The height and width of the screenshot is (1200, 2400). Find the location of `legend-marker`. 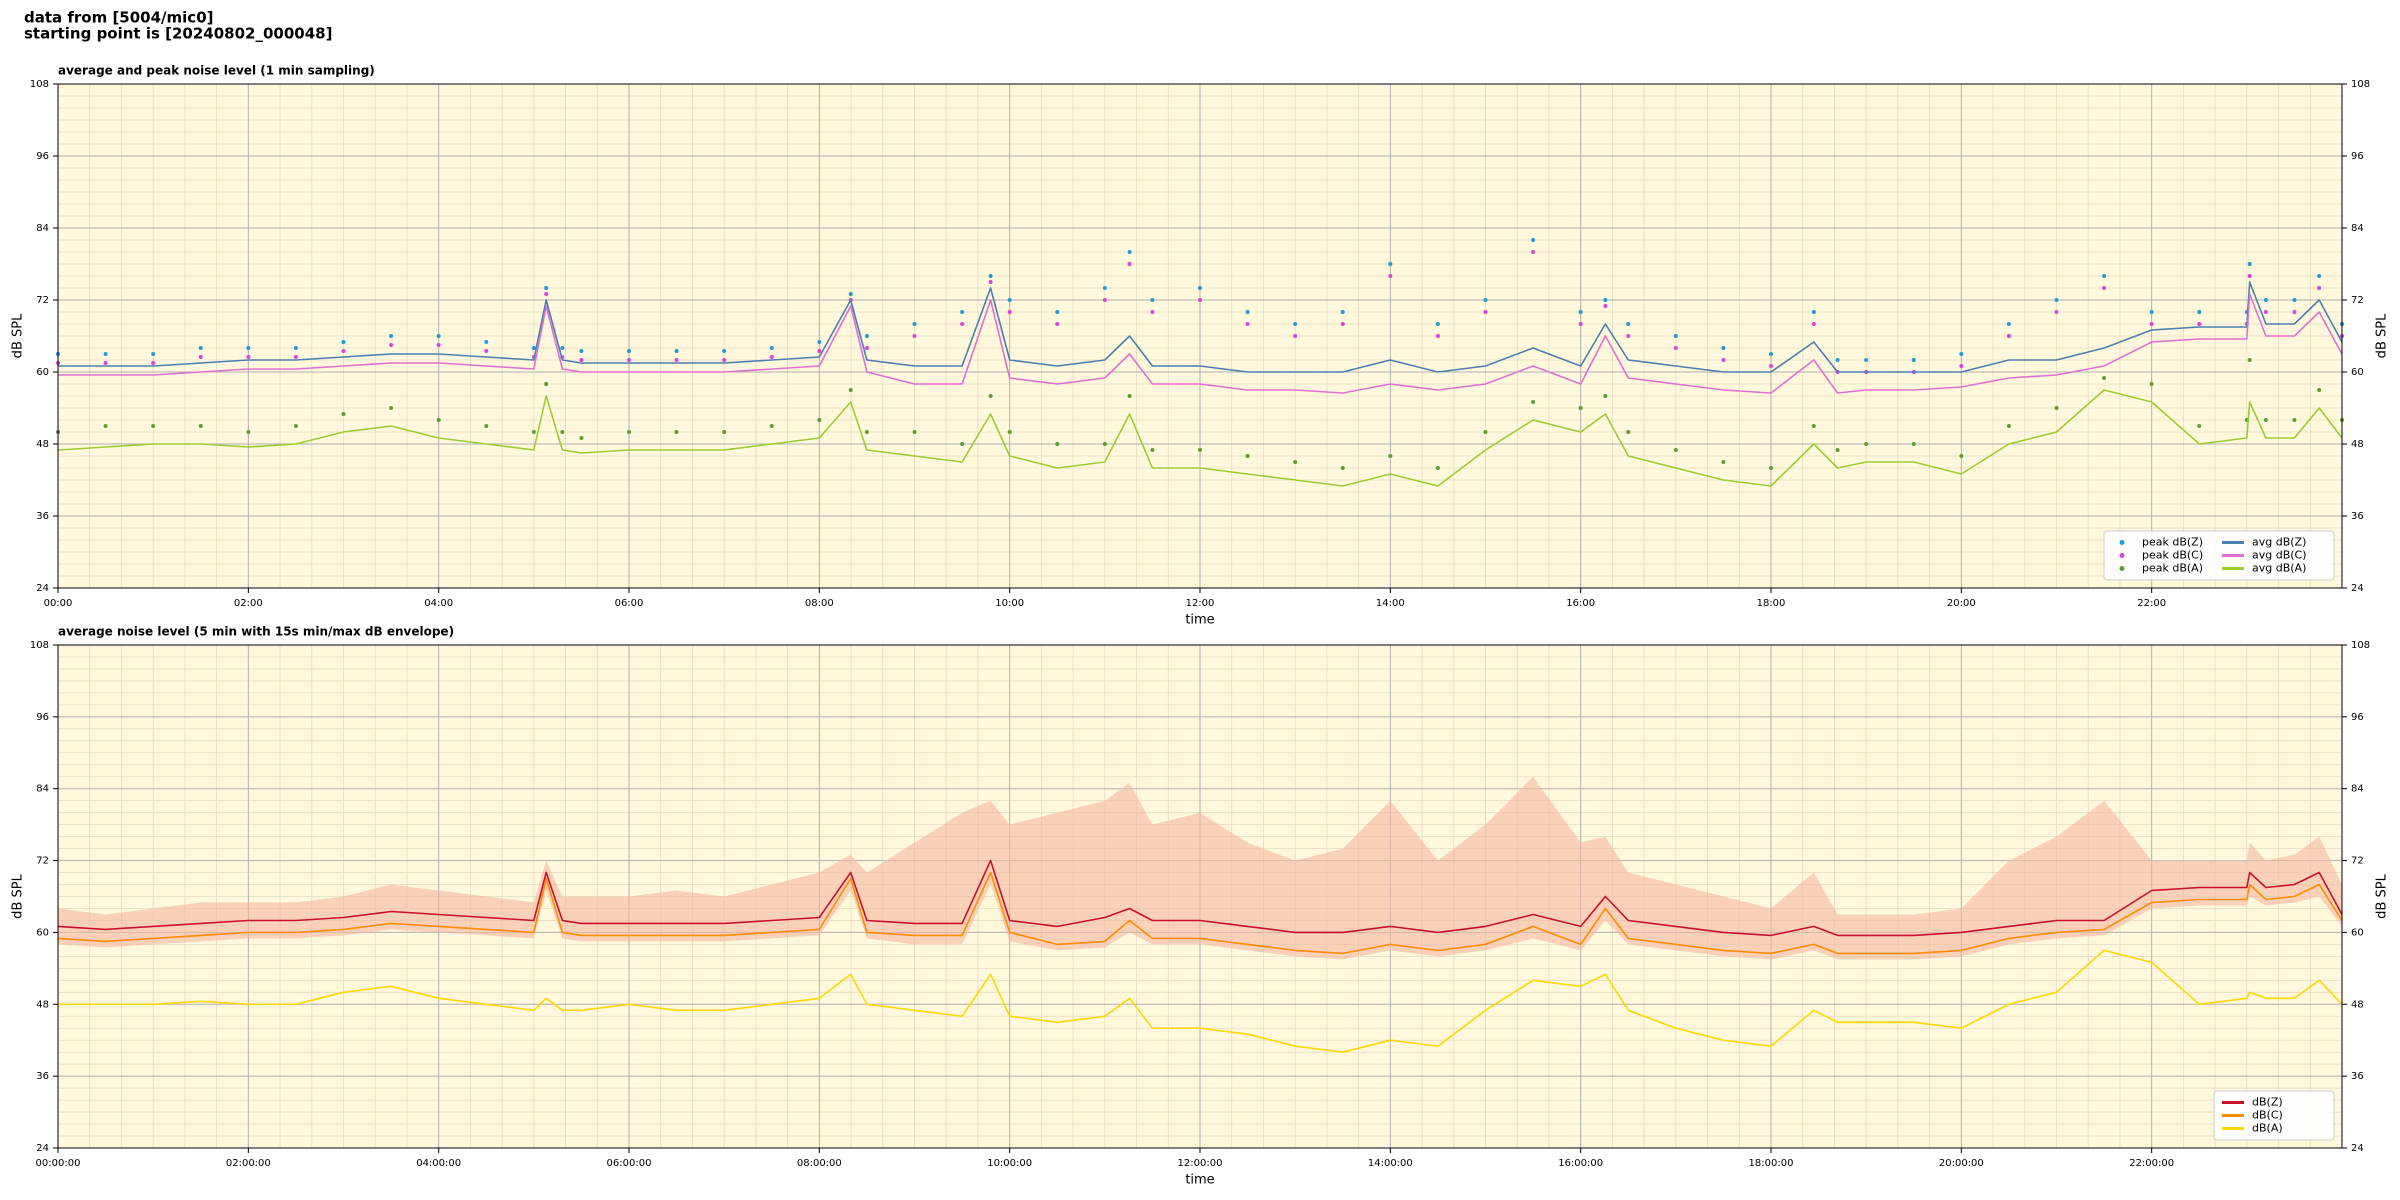

legend-marker is located at coordinates (2122, 568).